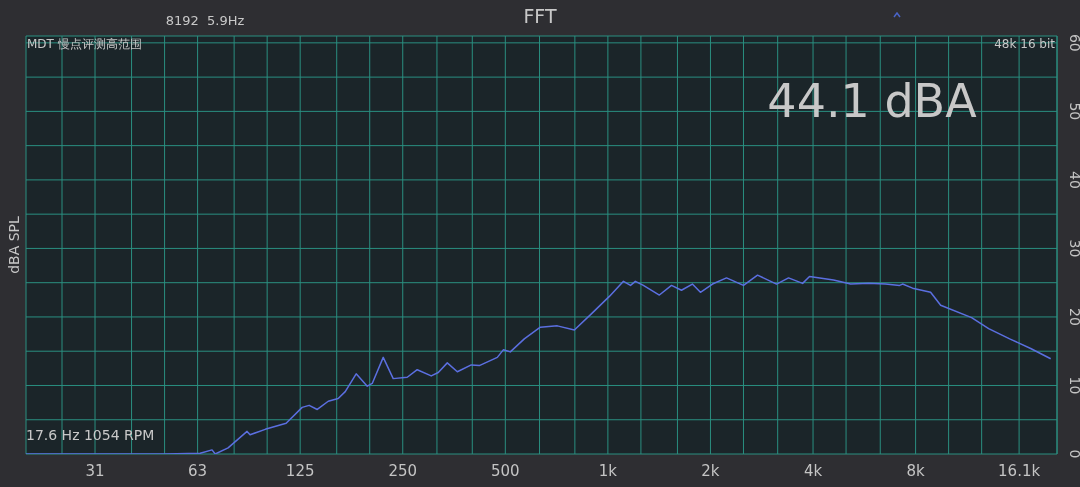 This screenshot has width=1080, height=487. What do you see at coordinates (1073, 317) in the screenshot?
I see `y-tick-label: 20` at bounding box center [1073, 317].